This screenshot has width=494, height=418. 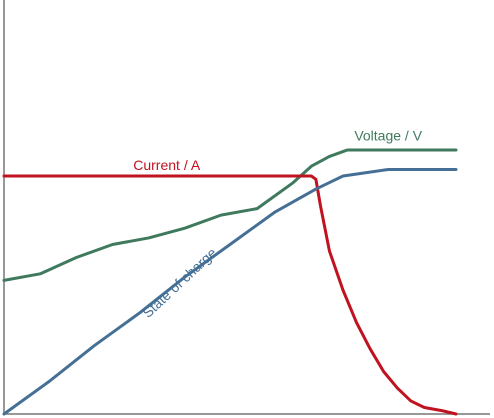 I want to click on series-label-voltage-v: Voltage / V, so click(x=388, y=136).